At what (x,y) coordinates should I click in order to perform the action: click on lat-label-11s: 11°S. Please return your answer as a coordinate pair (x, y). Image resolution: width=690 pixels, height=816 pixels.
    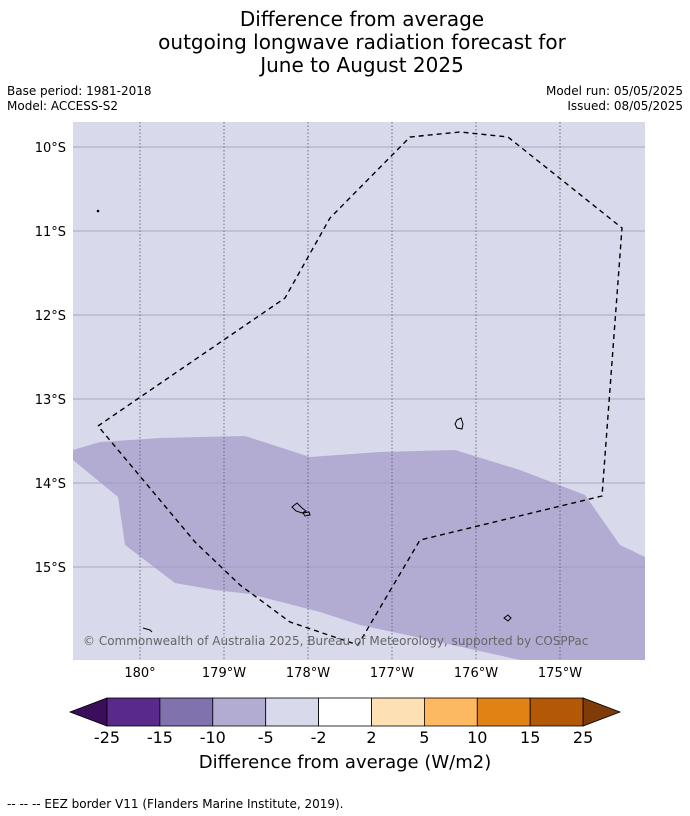
    Looking at the image, I should click on (50, 232).